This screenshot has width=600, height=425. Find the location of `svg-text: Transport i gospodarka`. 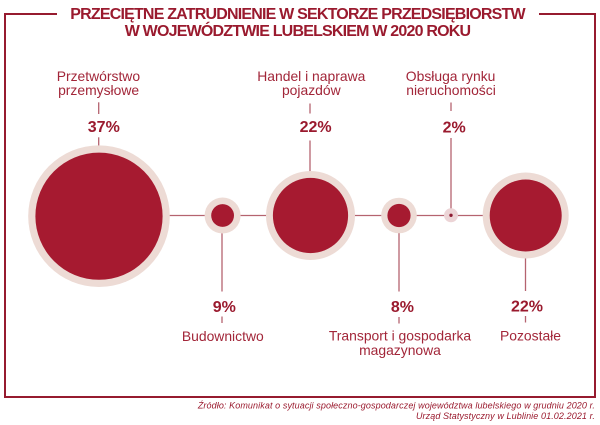

svg-text: Transport i gospodarka is located at coordinates (400, 336).